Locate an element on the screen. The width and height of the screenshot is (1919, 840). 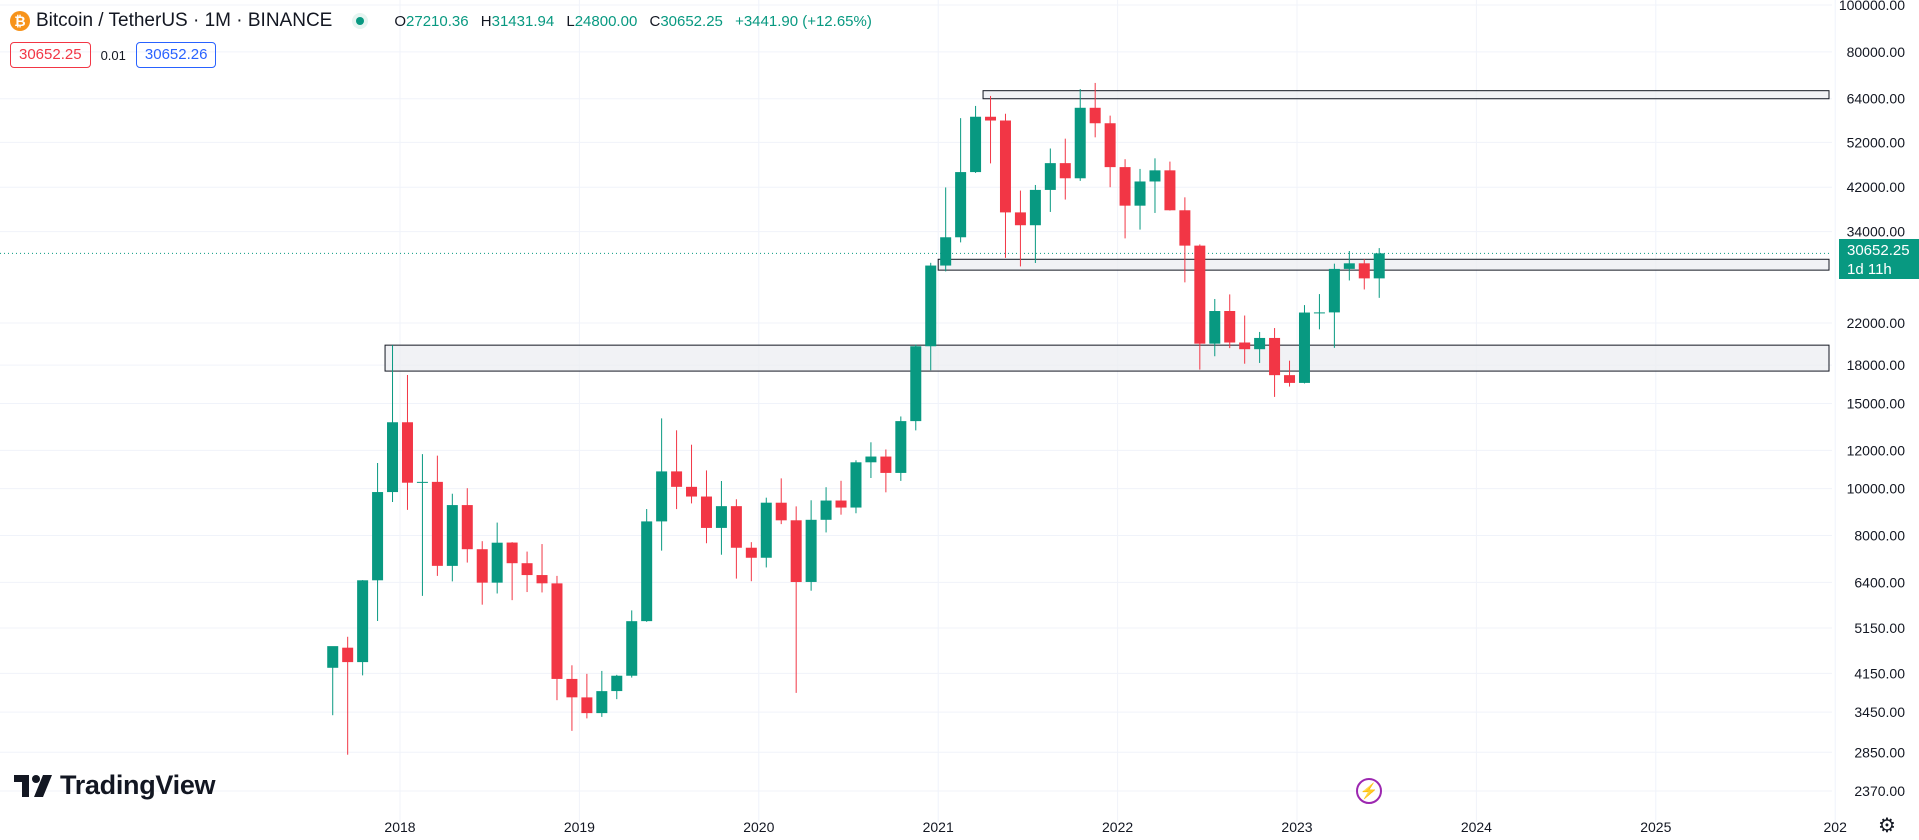
market-open-status-icon is located at coordinates (360, 21).